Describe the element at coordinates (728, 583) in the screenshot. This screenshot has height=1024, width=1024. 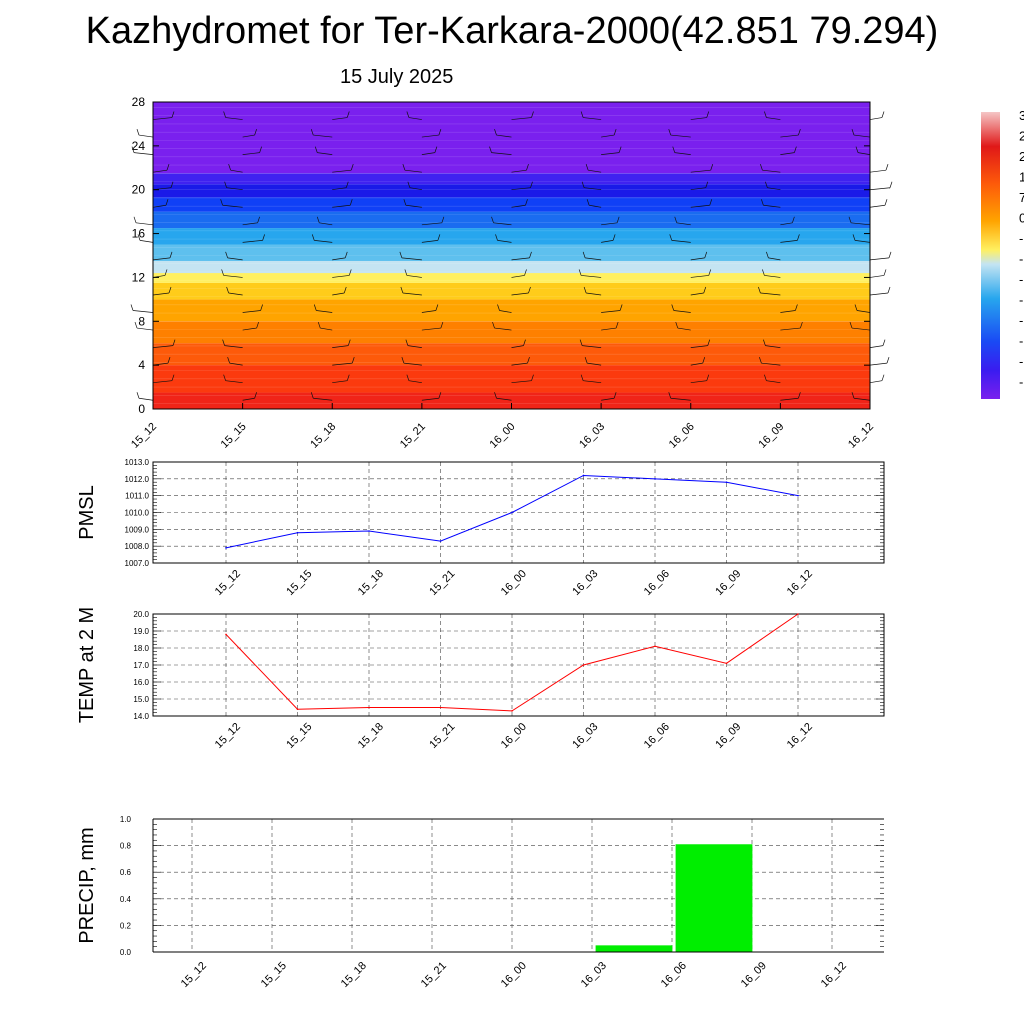
I see `x-tick-label: 16_09` at that location.